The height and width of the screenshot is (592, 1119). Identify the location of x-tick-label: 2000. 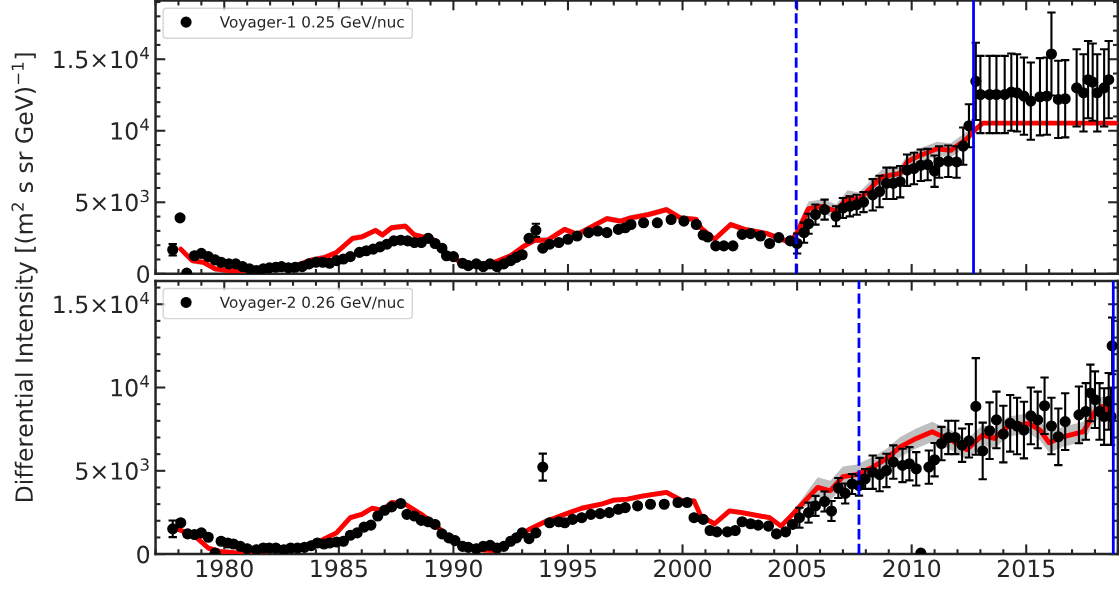
(683, 568).